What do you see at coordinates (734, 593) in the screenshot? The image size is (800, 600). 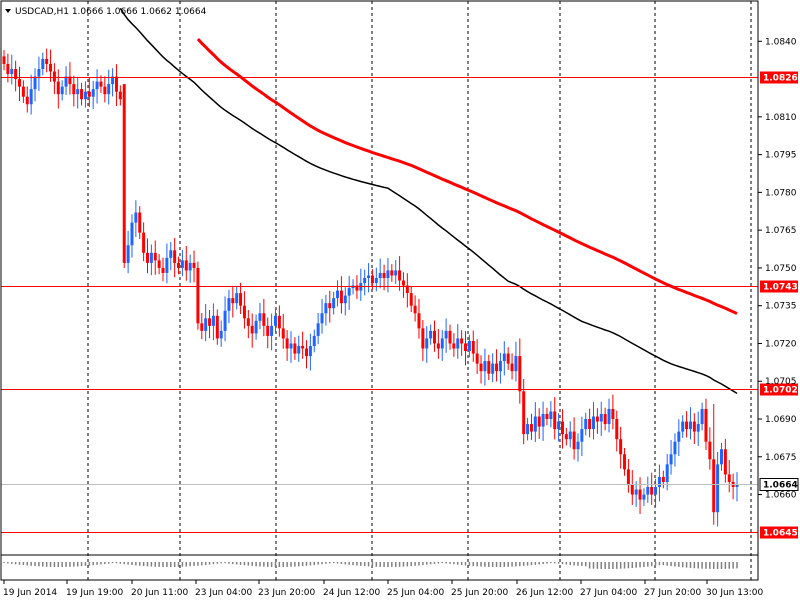 I see `x-tick-label: 30 Jun 13:00` at bounding box center [734, 593].